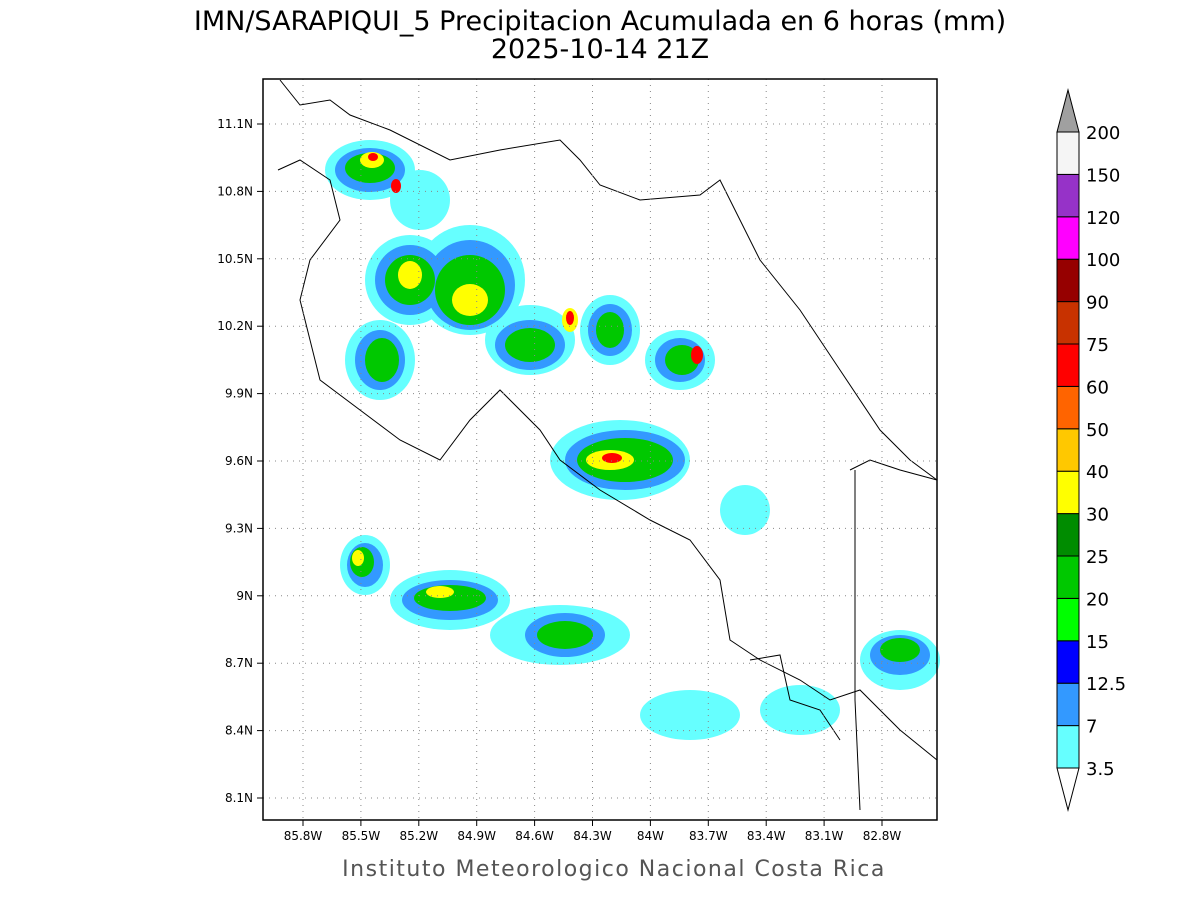 This screenshot has height=900, width=1200. Describe the element at coordinates (1097, 430) in the screenshot. I see `colorbar-label: 50` at that location.